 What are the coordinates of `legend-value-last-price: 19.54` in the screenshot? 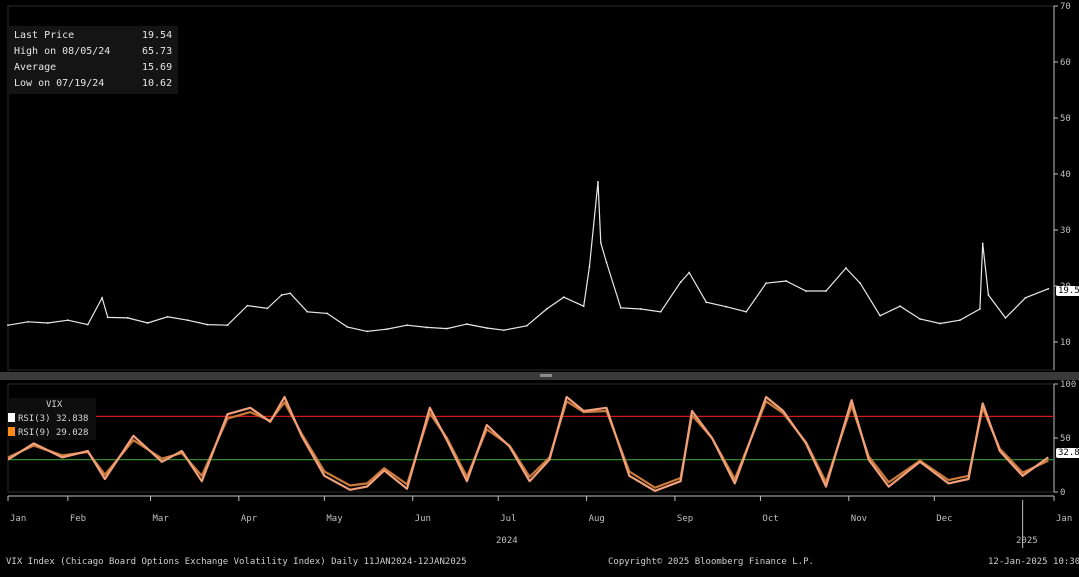 It's located at (157, 35).